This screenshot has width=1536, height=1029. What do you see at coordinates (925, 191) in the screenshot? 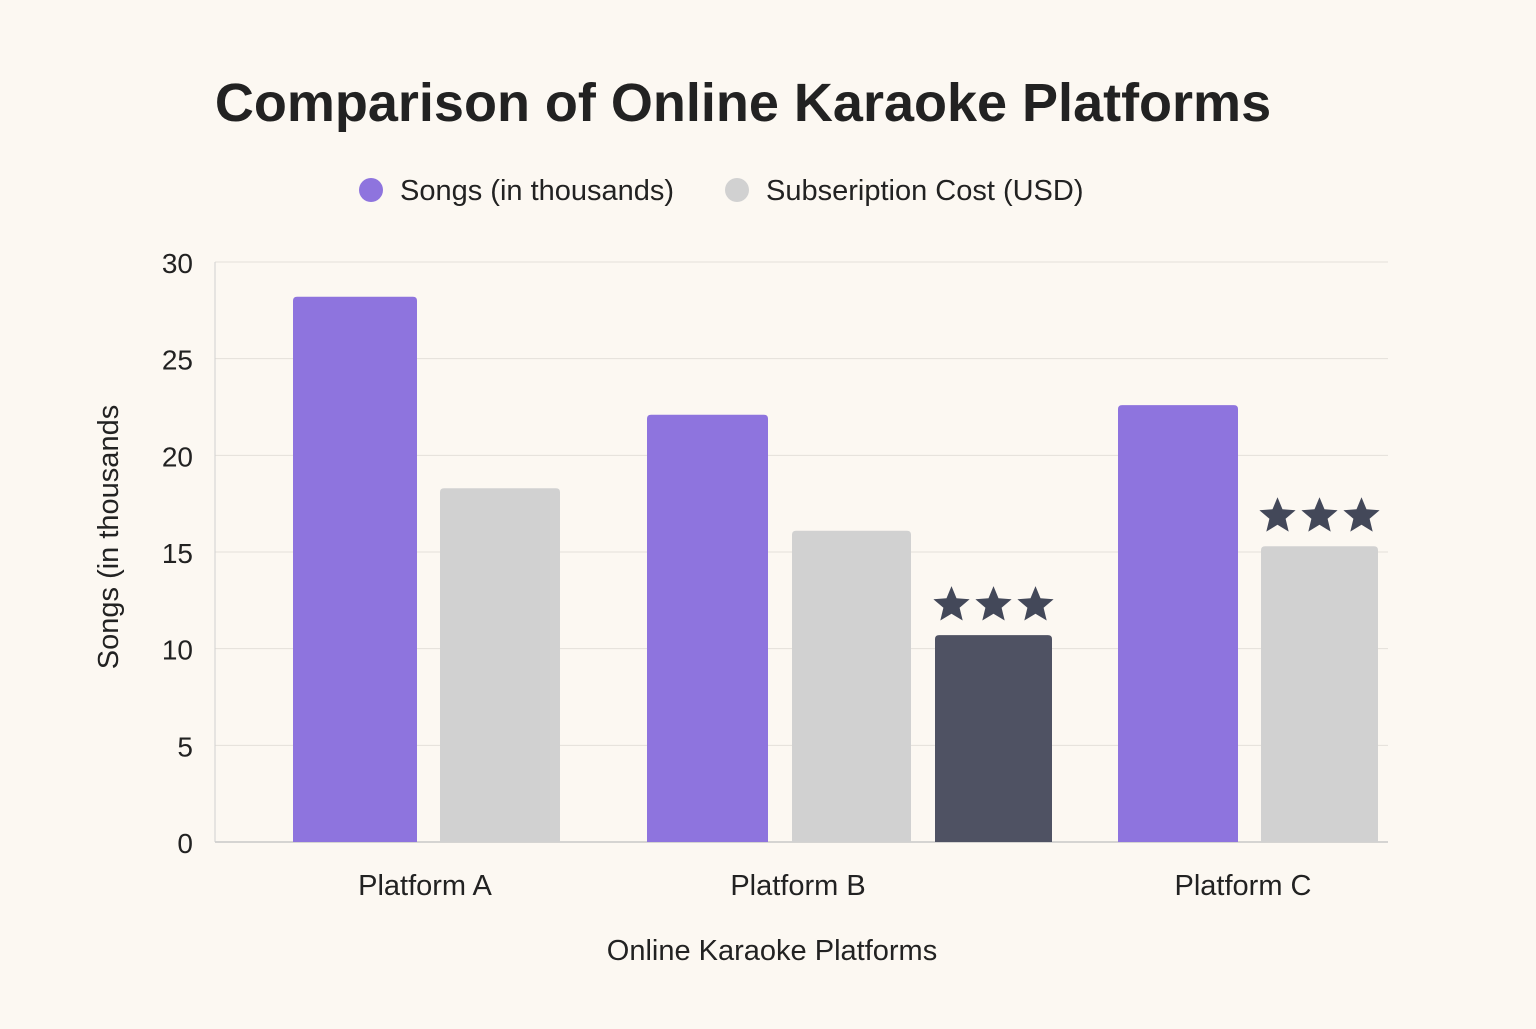
I see `legend-label-cost: Subseription Cost (USD)` at bounding box center [925, 191].